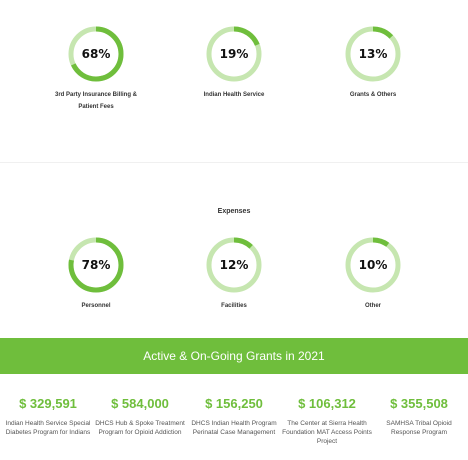  I want to click on expense-stat-other: 10% Other, so click(373, 274).